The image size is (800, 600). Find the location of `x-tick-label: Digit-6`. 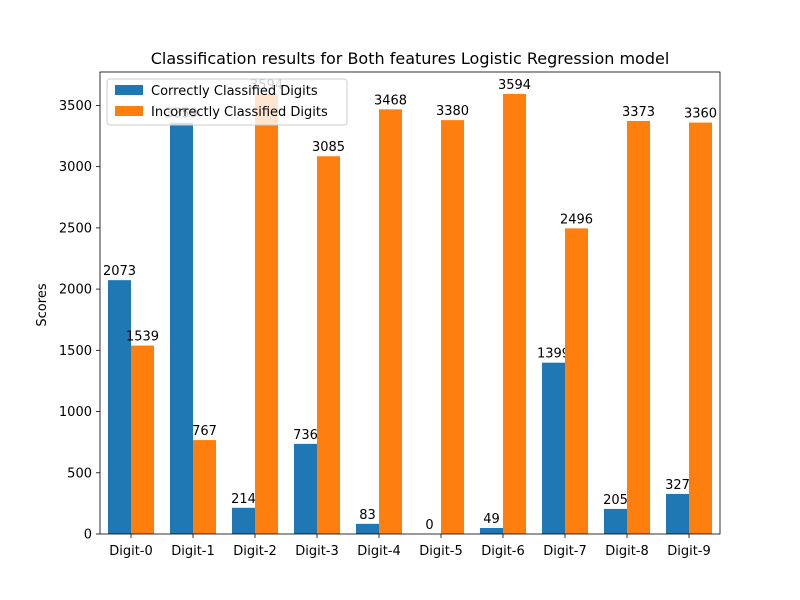

x-tick-label: Digit-6 is located at coordinates (503, 551).